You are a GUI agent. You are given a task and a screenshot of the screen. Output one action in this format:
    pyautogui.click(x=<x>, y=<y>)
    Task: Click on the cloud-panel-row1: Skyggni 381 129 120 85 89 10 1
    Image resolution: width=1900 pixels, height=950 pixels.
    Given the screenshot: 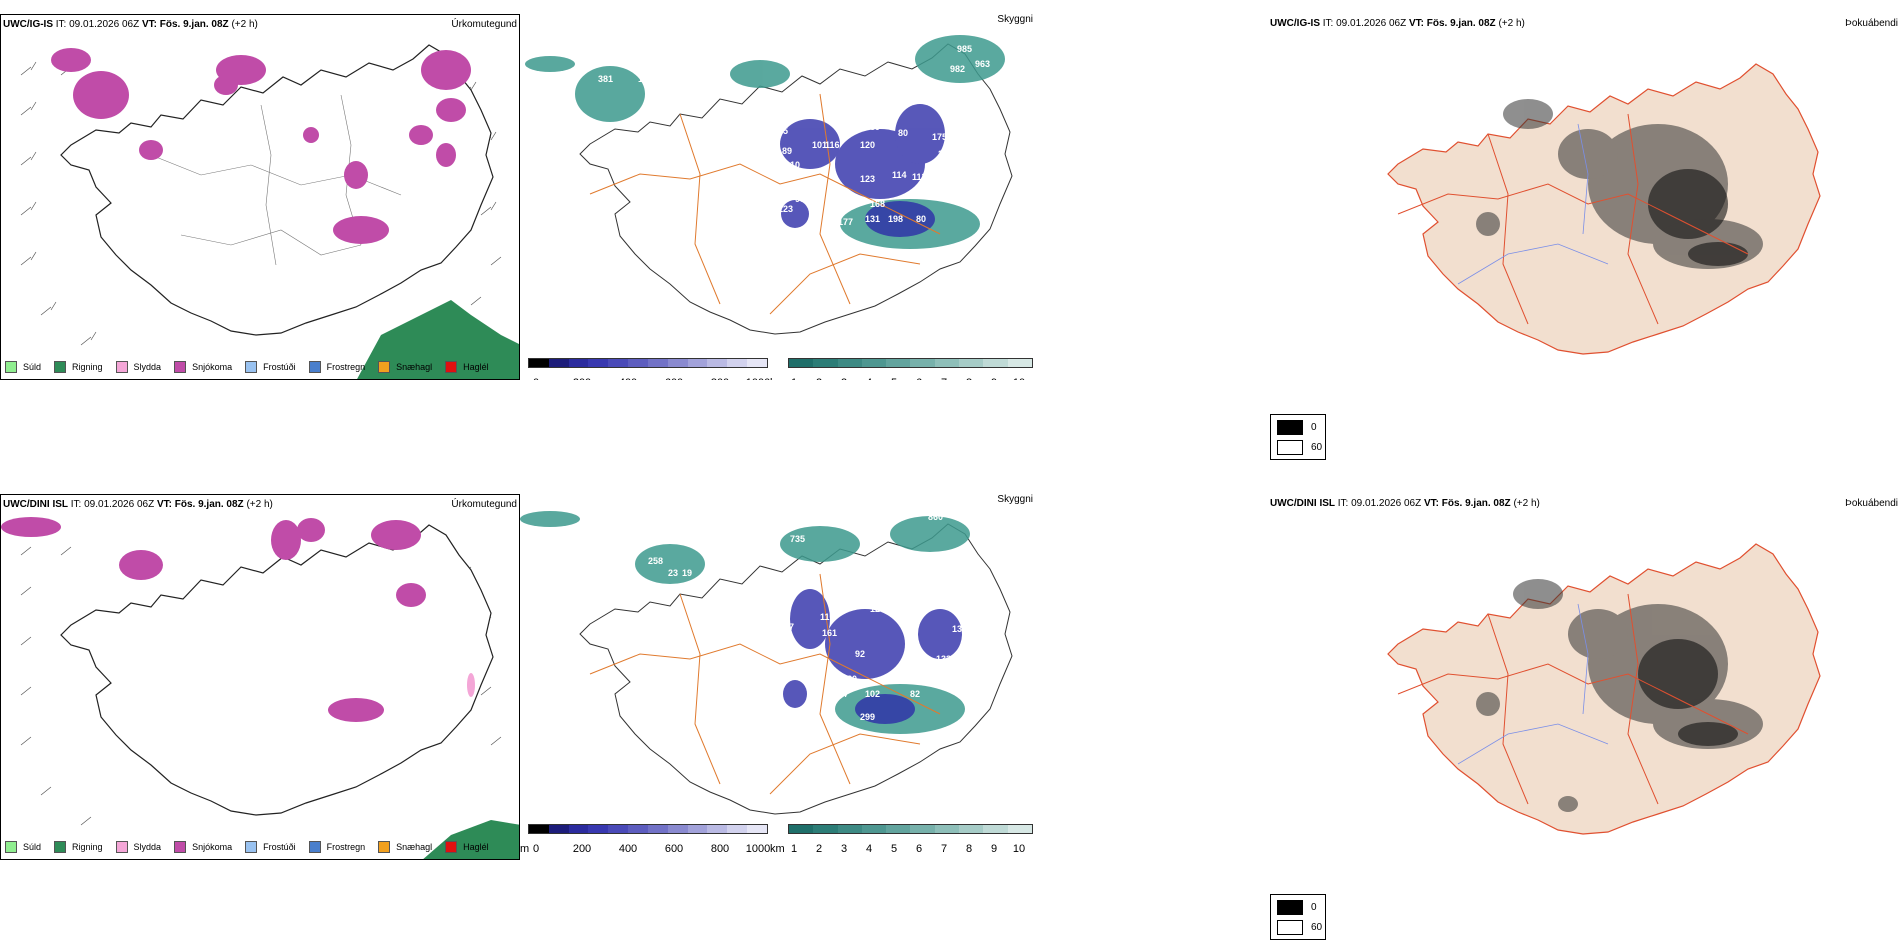 What is the action you would take?
    pyautogui.click(x=777, y=197)
    